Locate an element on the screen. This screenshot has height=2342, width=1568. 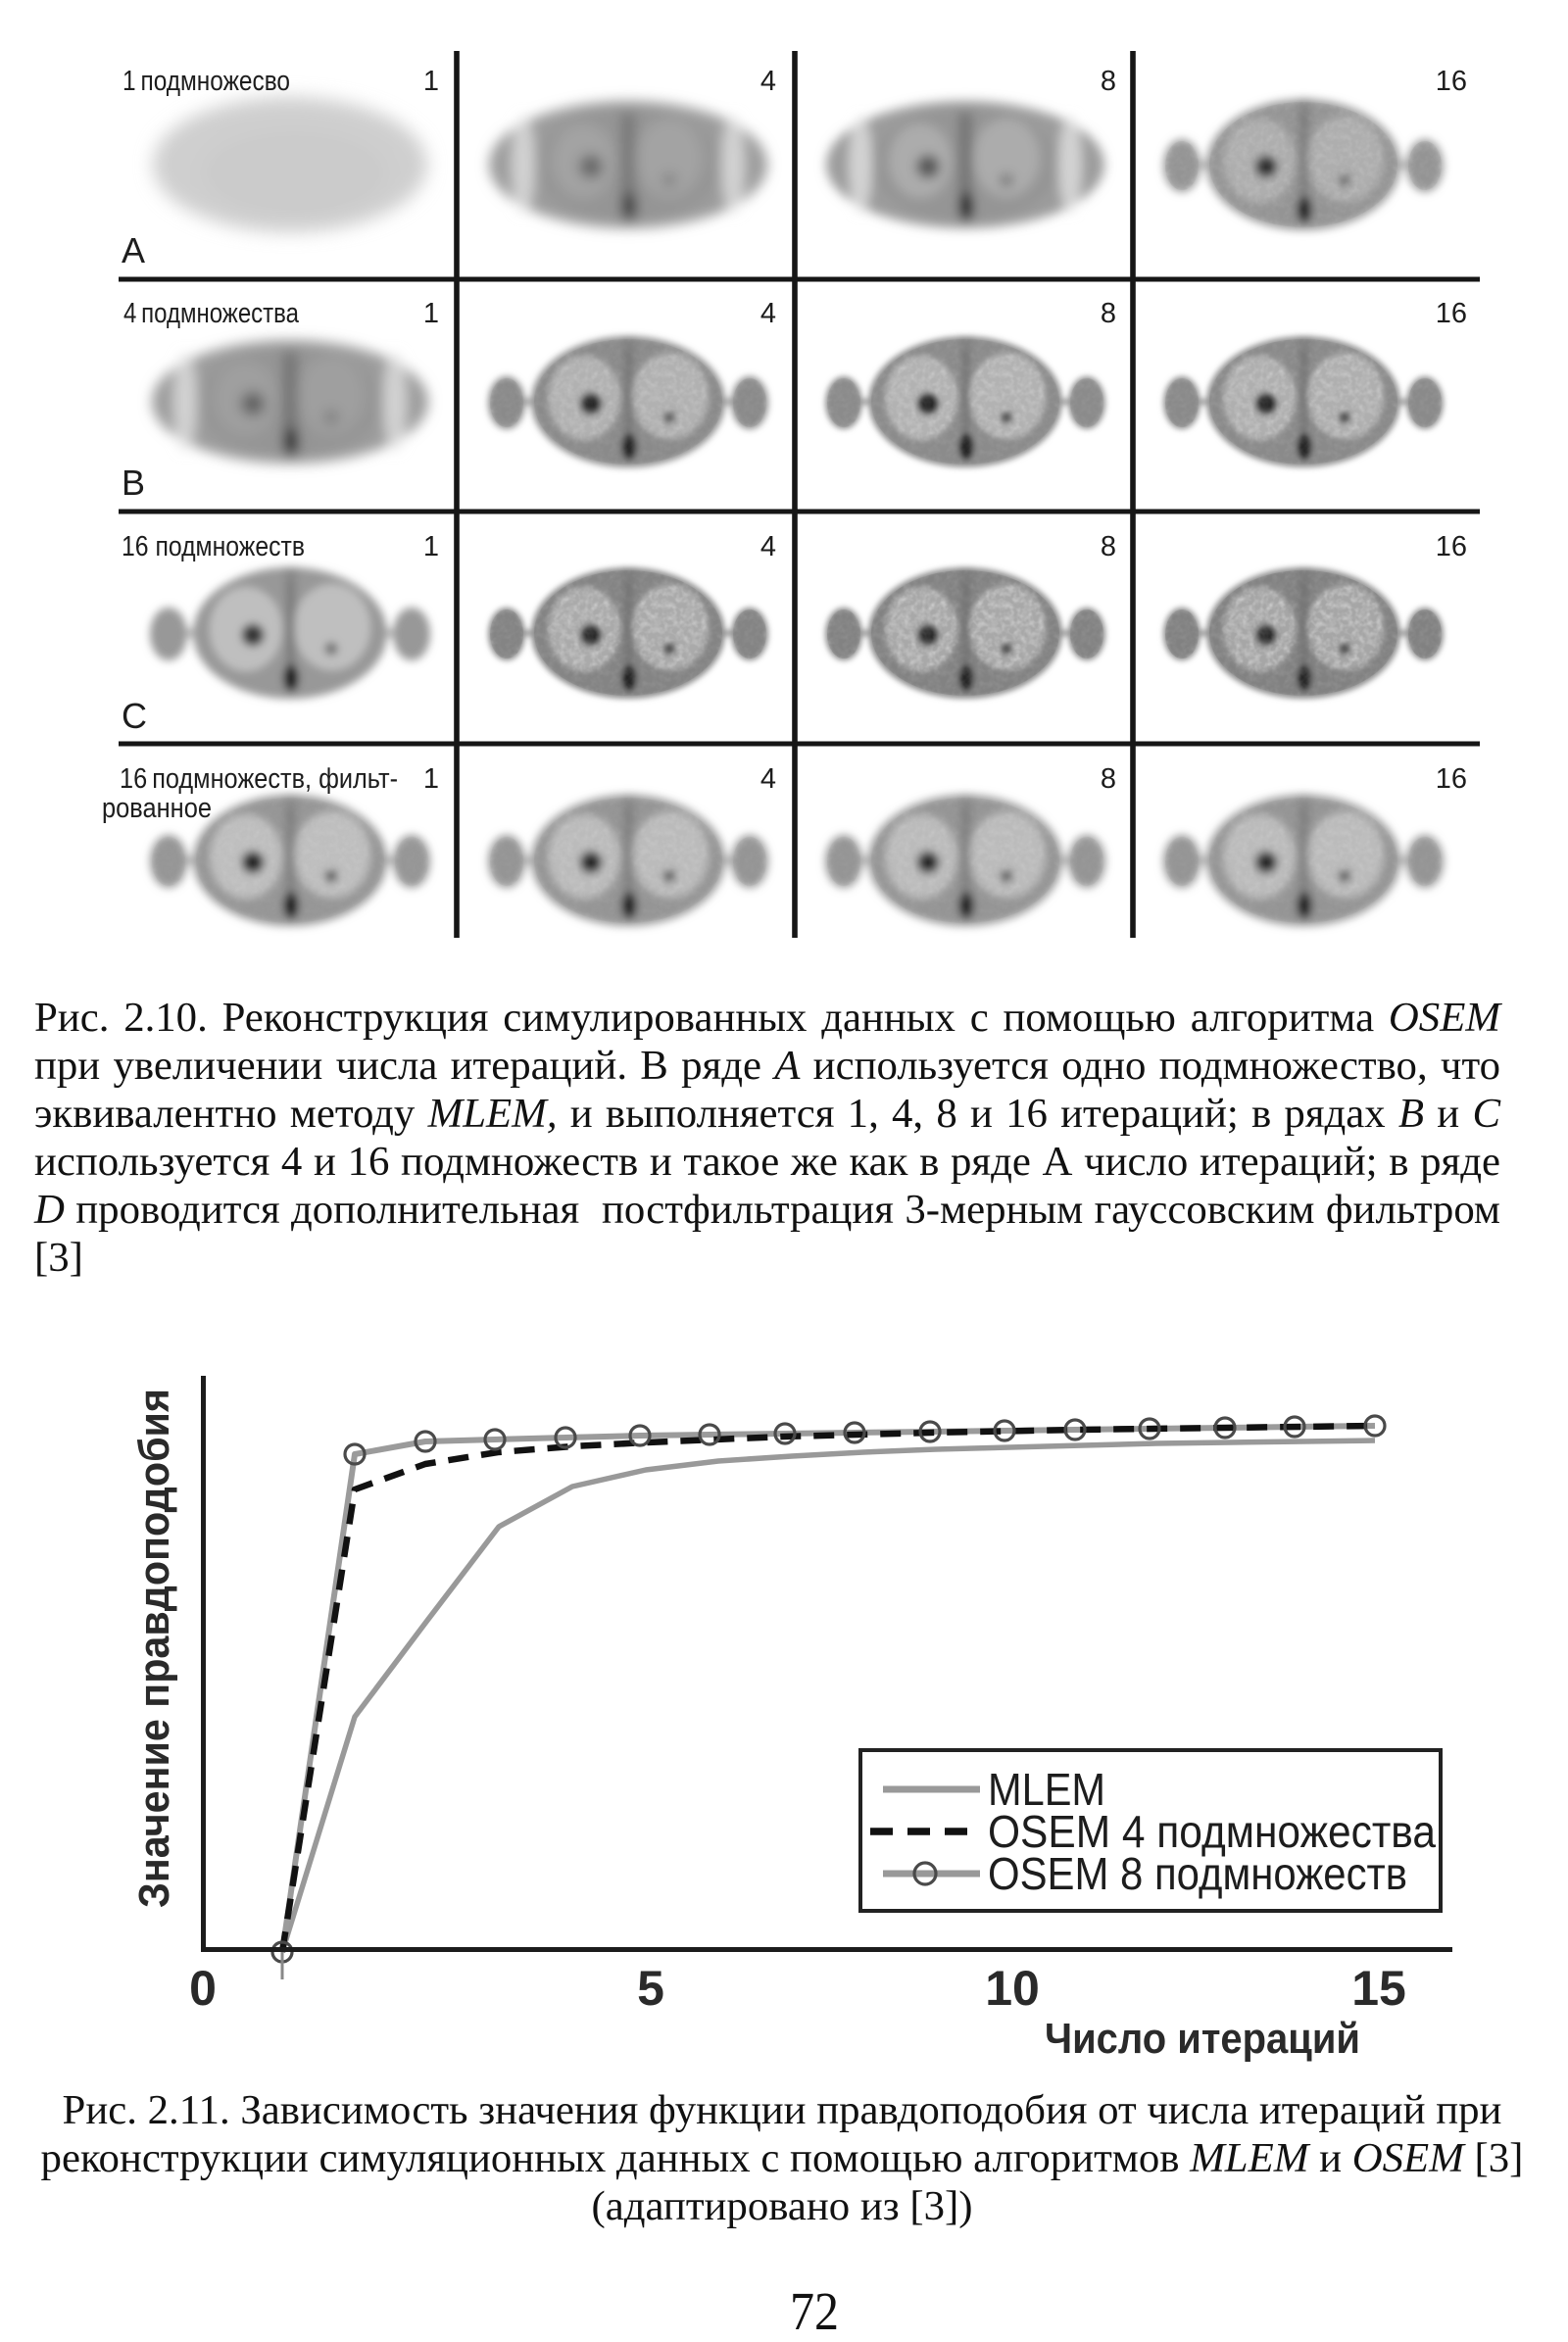
svg-text: 16 подмножеств, фильт- is located at coordinates (259, 779).